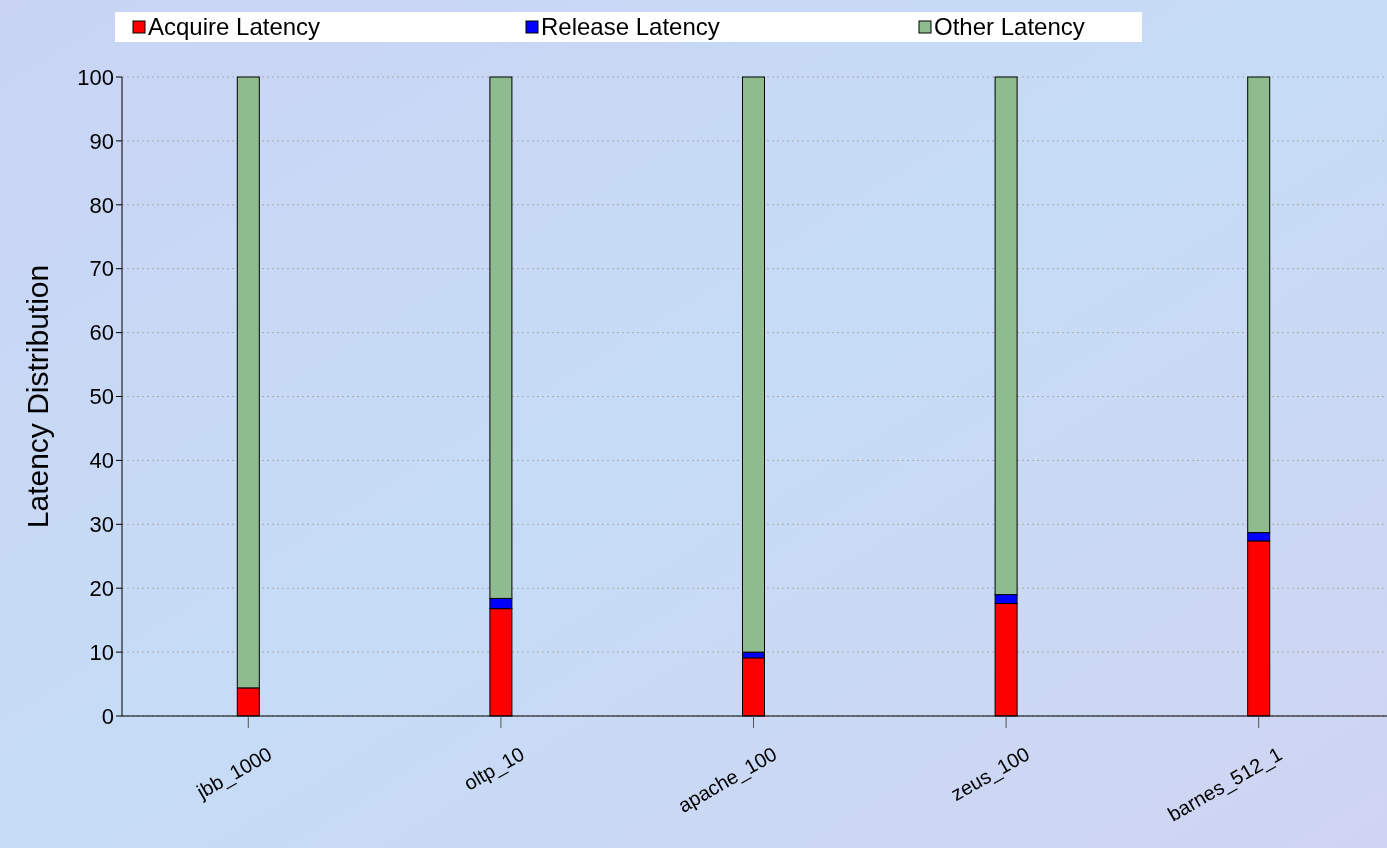 Image resolution: width=1387 pixels, height=848 pixels. What do you see at coordinates (101, 333) in the screenshot?
I see `y-tick-label: 60` at bounding box center [101, 333].